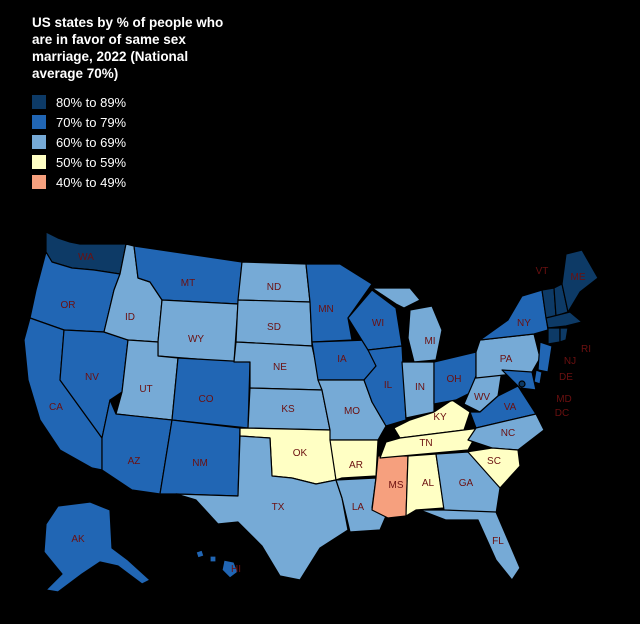 Image resolution: width=640 pixels, height=624 pixels. I want to click on state-il, so click(385, 386).